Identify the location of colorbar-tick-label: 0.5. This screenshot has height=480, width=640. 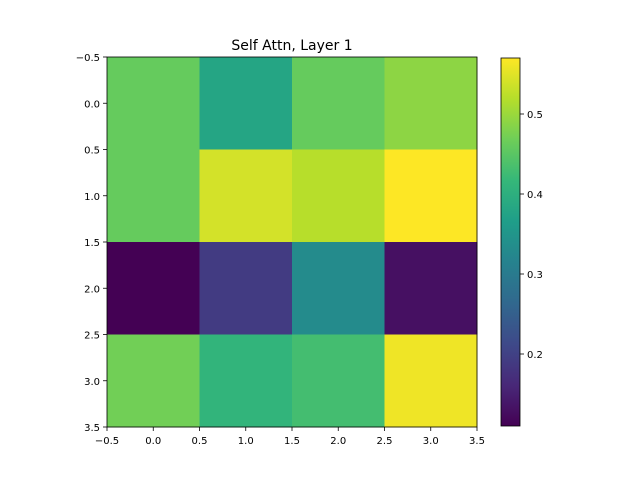
(535, 115).